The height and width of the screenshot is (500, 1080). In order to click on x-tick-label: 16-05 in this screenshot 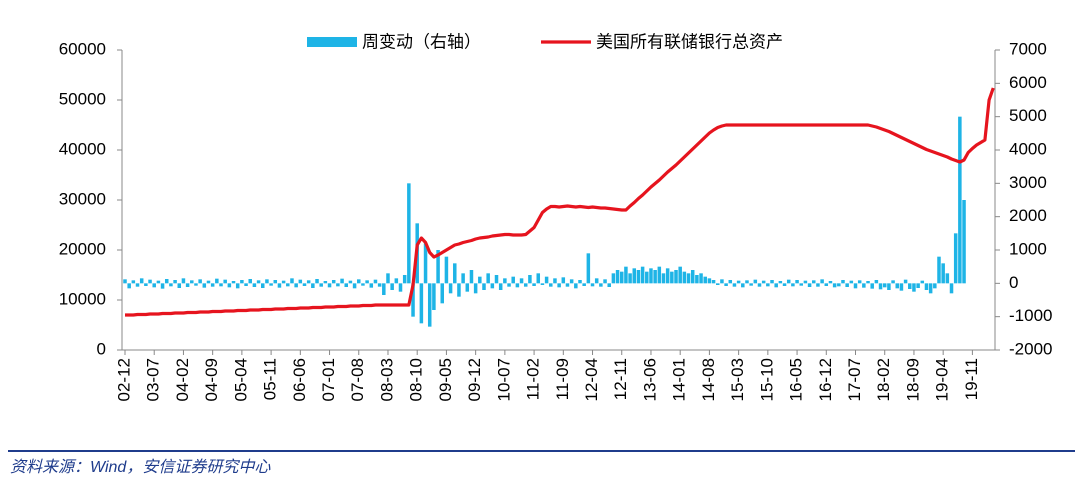, I will do `click(796, 379)`.